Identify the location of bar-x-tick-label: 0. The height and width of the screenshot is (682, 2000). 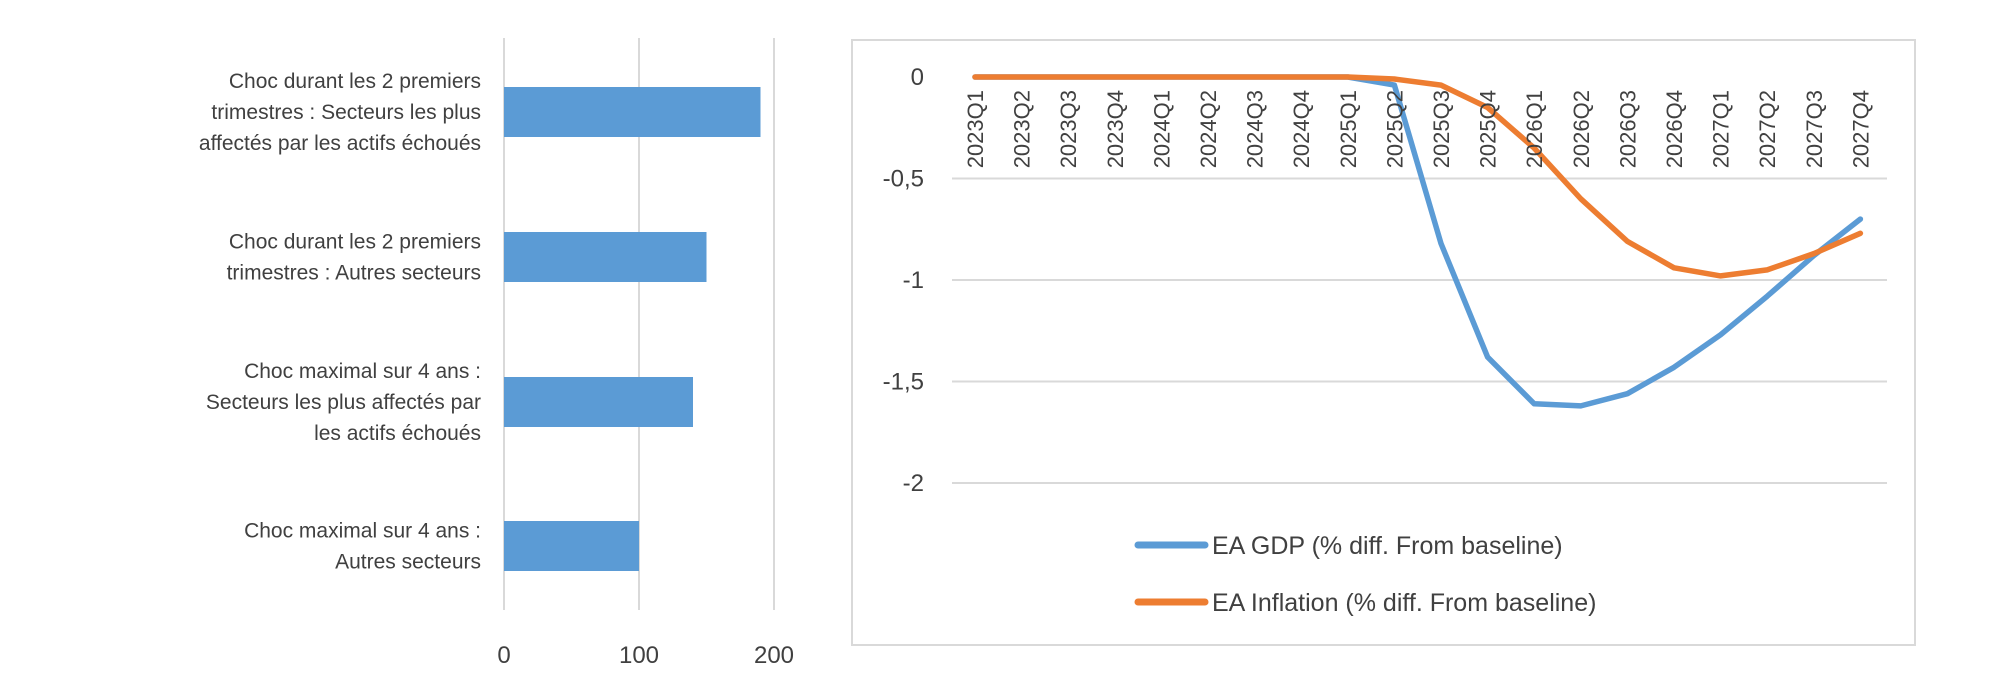
(503, 655).